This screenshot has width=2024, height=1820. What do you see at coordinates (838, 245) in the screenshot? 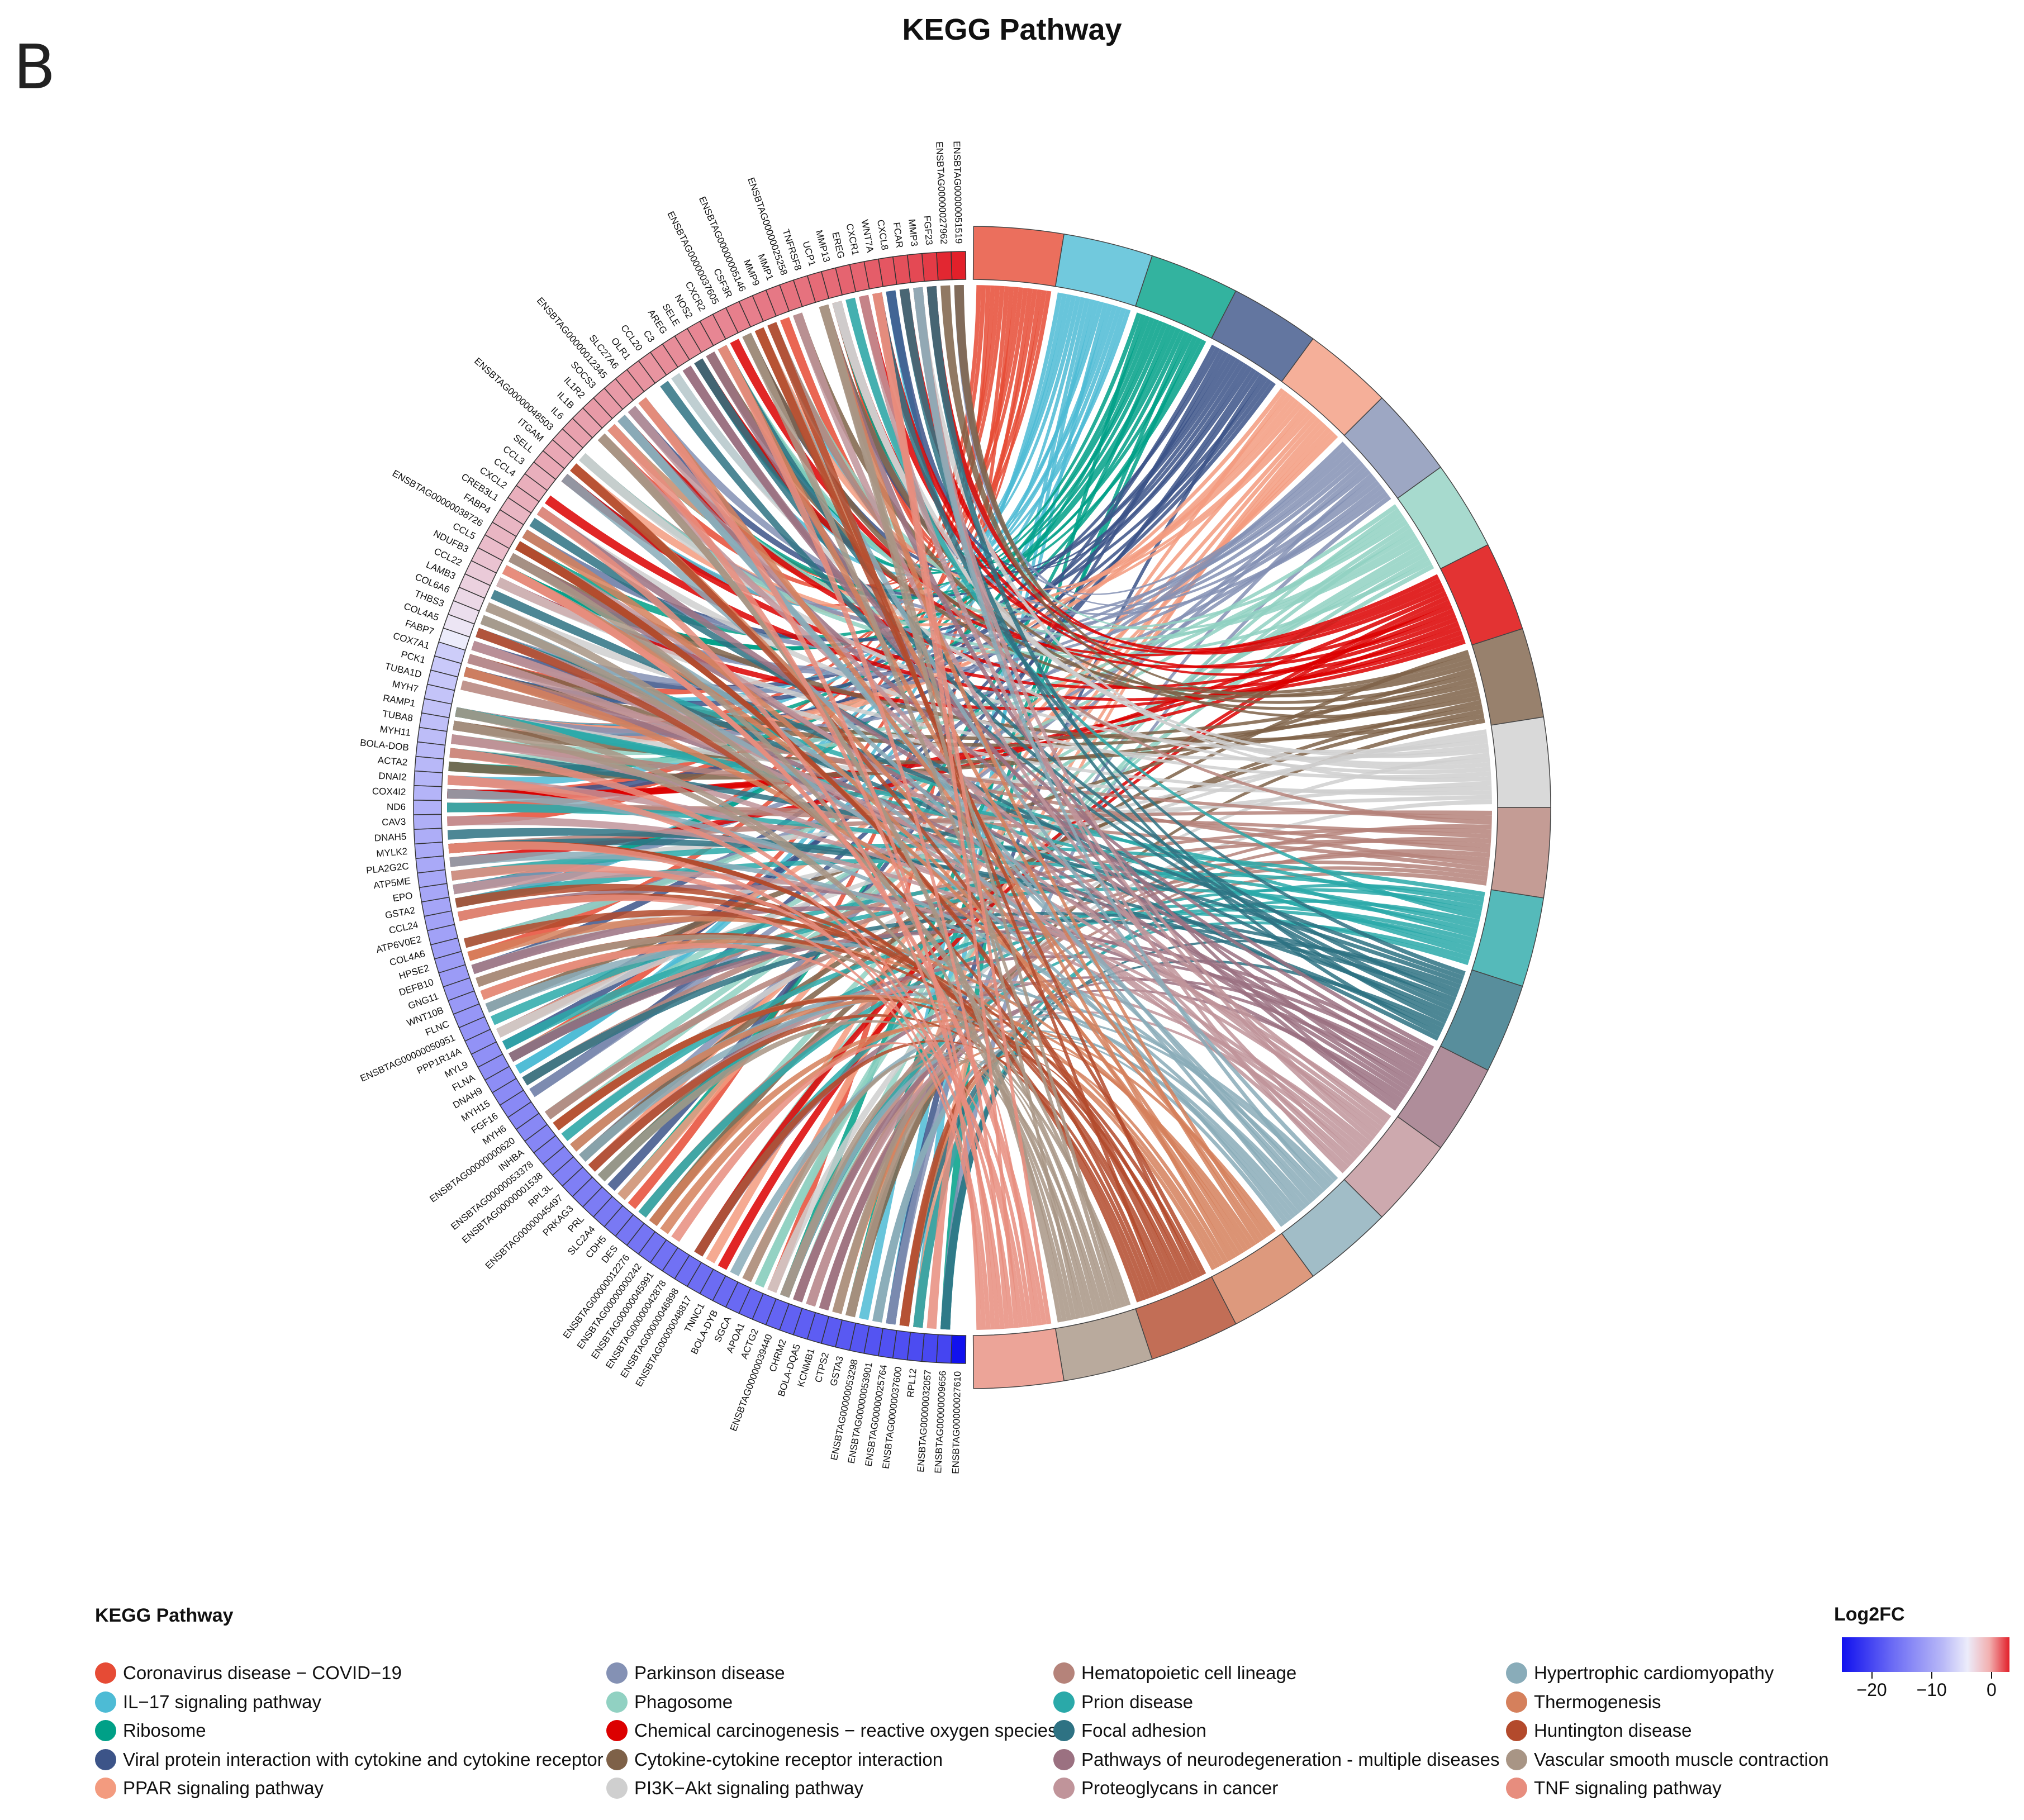
I see `gene-label: EREG` at bounding box center [838, 245].